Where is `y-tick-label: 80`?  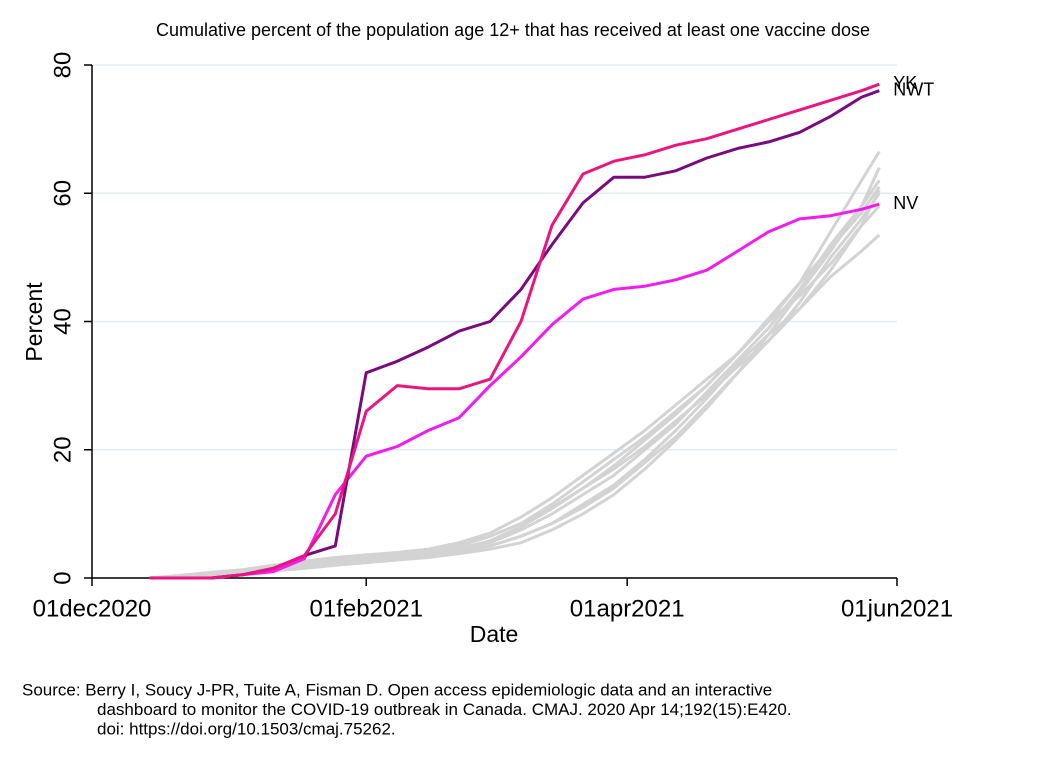
y-tick-label: 80 is located at coordinates (62, 65).